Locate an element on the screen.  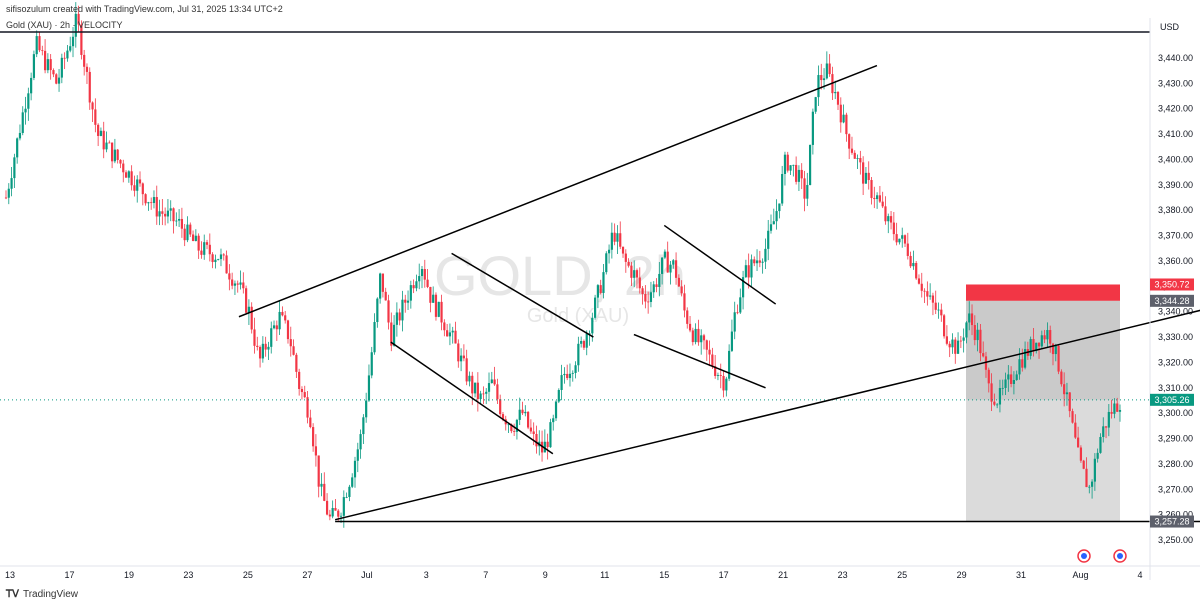
us-flag-event-icon-inner is located at coordinates (1120, 556).